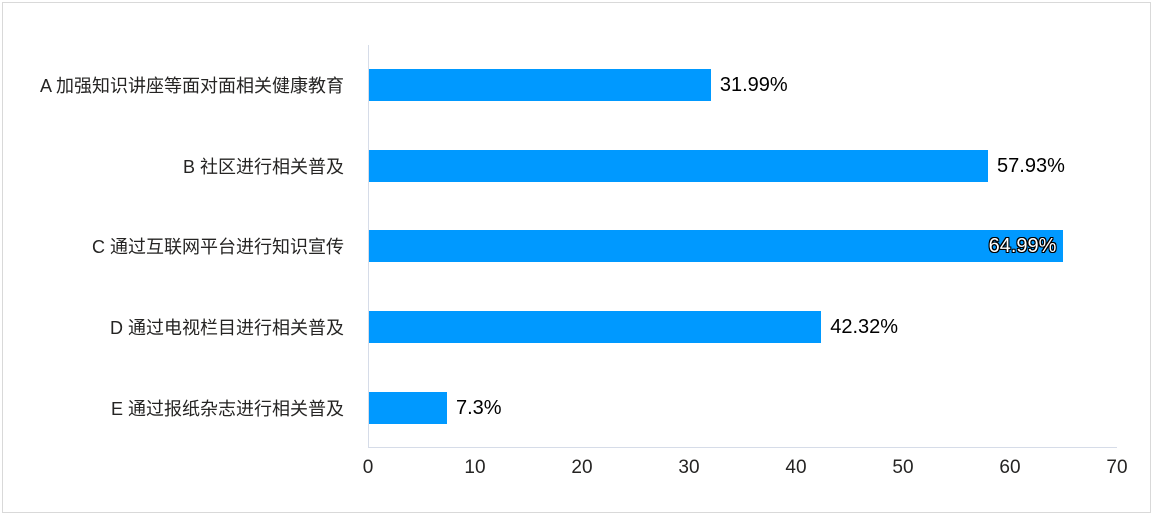 The width and height of the screenshot is (1159, 517). Describe the element at coordinates (1117, 467) in the screenshot. I see `x-axis-tick-label: 70` at that location.